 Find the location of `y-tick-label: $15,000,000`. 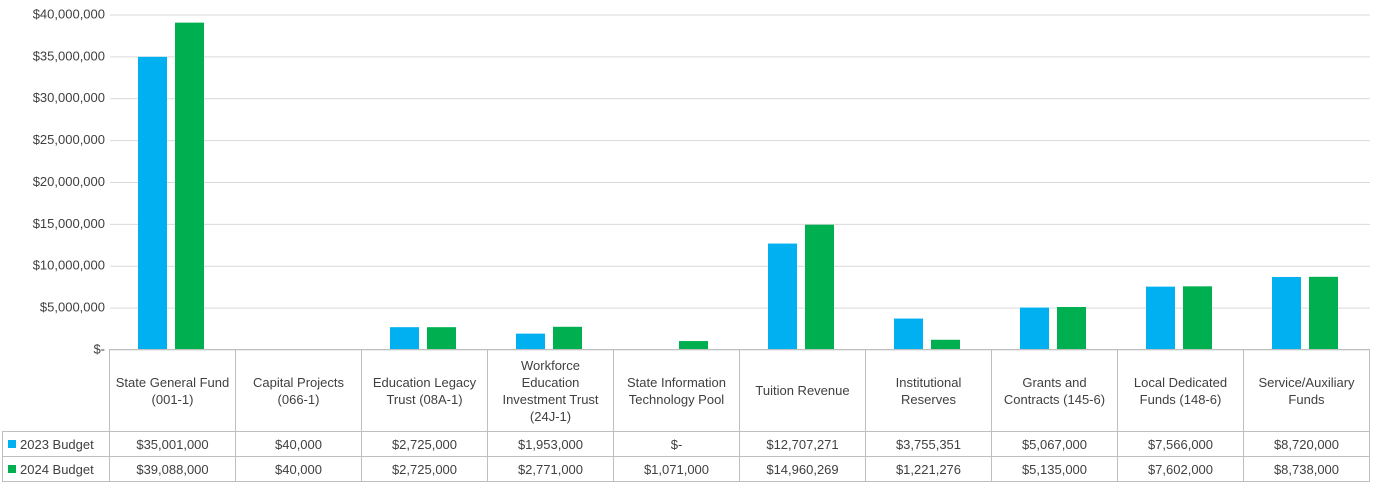

y-tick-label: $15,000,000 is located at coordinates (69, 223).